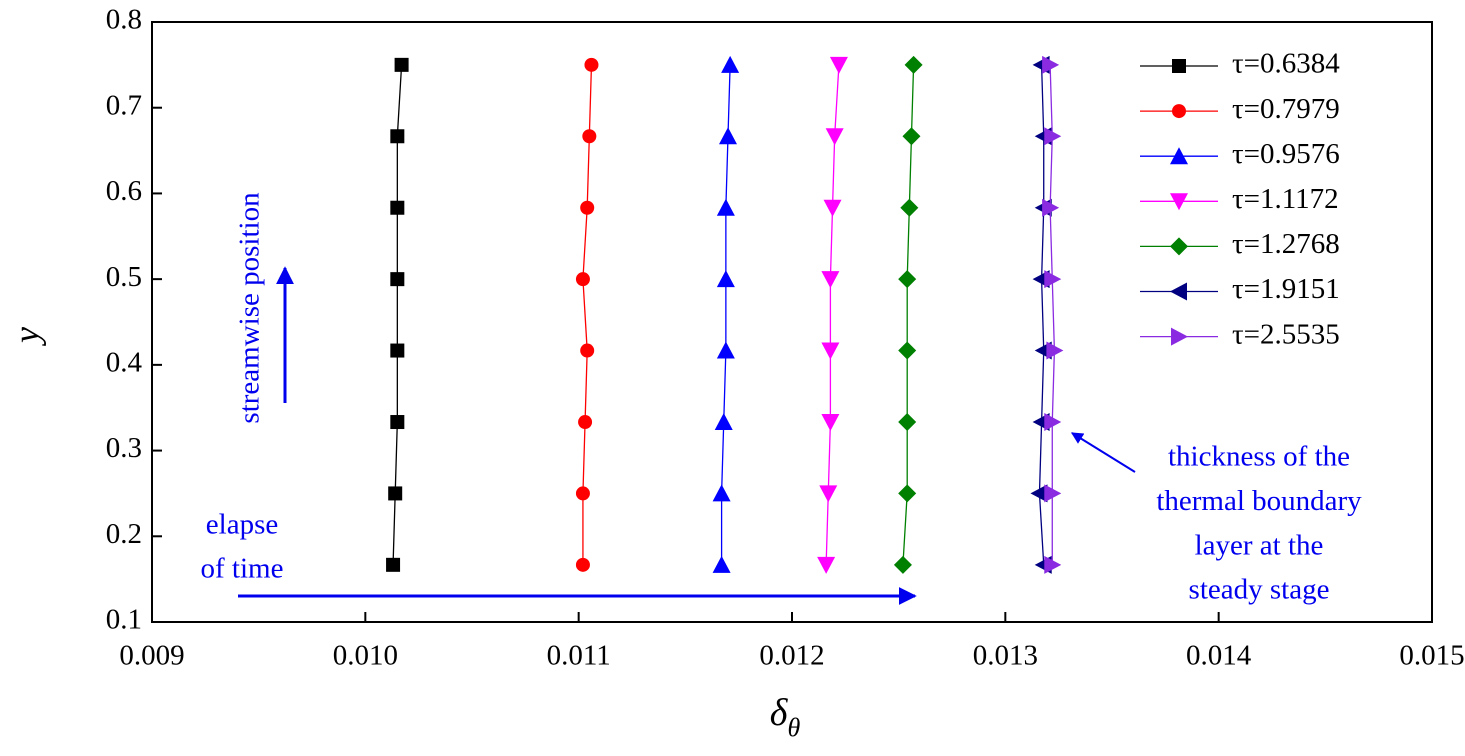 The height and width of the screenshot is (756, 1465). Describe the element at coordinates (1286, 289) in the screenshot. I see `legend-label: τ=1.9151` at that location.